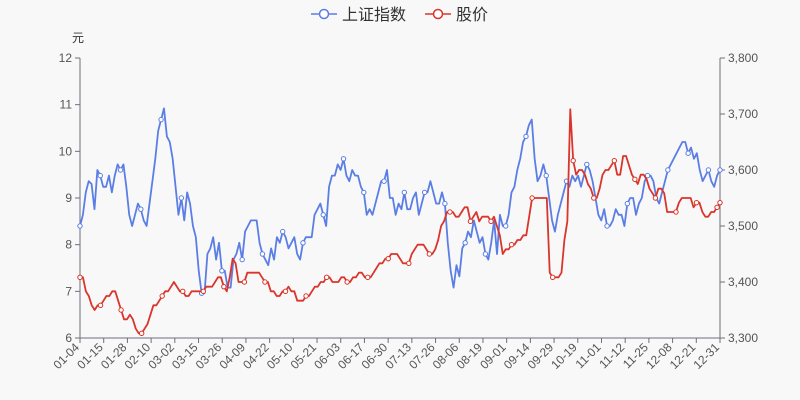  Describe the element at coordinates (256, 356) in the screenshot. I see `x-tick-label: 04-22` at that location.